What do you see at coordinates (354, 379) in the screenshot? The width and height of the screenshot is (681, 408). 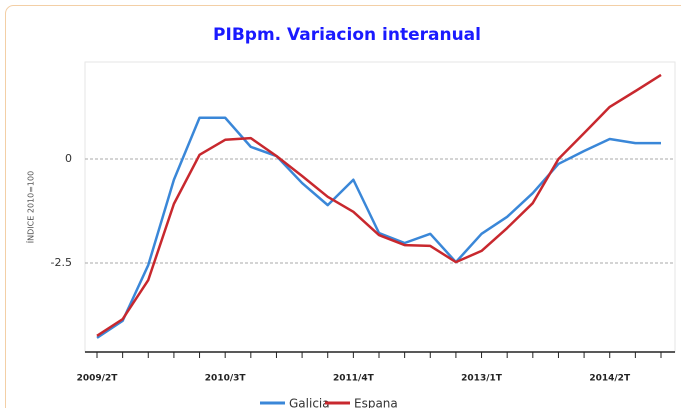 I see `x-tick-label: 2011/4T` at bounding box center [354, 379].